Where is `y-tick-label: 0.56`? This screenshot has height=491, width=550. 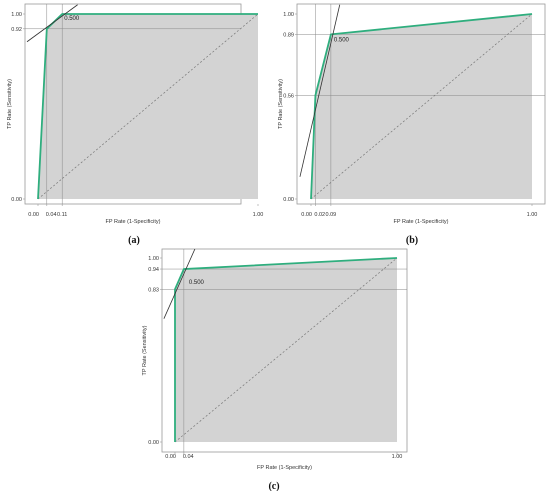 y-tick-label: 0.56 is located at coordinates (288, 96).